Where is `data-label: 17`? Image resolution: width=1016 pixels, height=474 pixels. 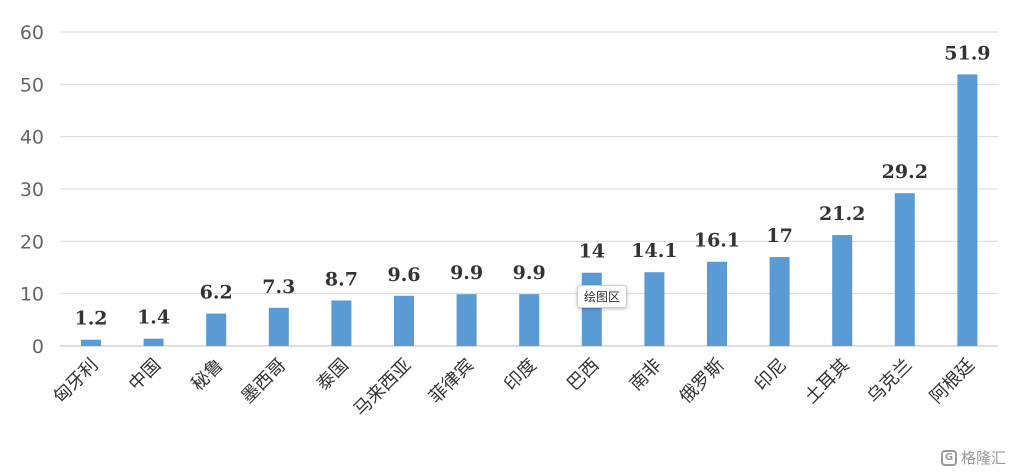
data-label: 17 is located at coordinates (779, 236).